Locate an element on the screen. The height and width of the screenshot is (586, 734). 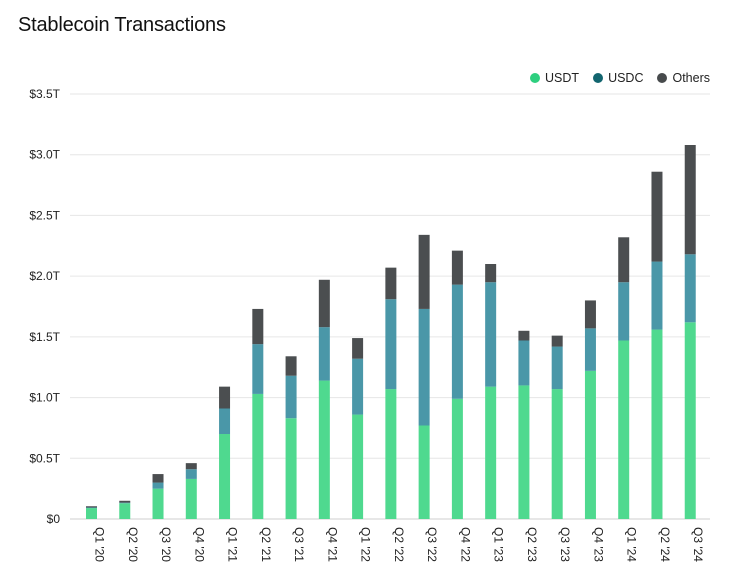
y-axis: $0 $0.5T $1.0T $1.5T $2.0T $2.5T $3.0T $3.5T is located at coordinates (44, 306).